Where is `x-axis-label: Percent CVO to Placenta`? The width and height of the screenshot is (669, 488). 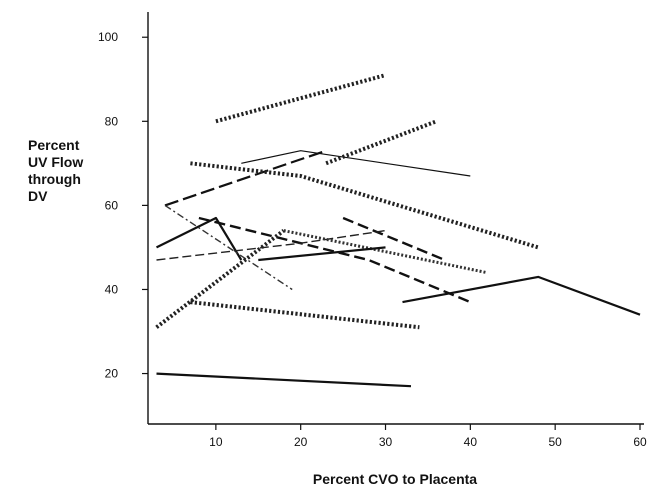
x-axis-label: Percent CVO to Placenta is located at coordinates (395, 479).